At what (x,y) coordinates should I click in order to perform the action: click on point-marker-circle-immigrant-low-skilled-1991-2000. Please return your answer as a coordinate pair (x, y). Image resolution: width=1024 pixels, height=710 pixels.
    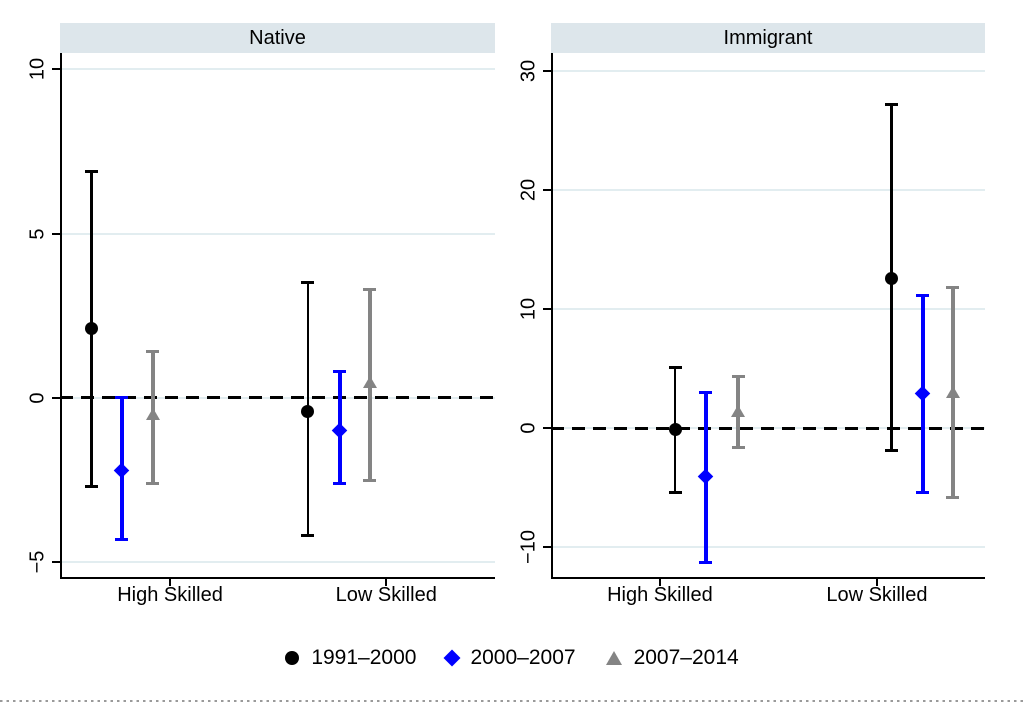
    Looking at the image, I should click on (892, 278).